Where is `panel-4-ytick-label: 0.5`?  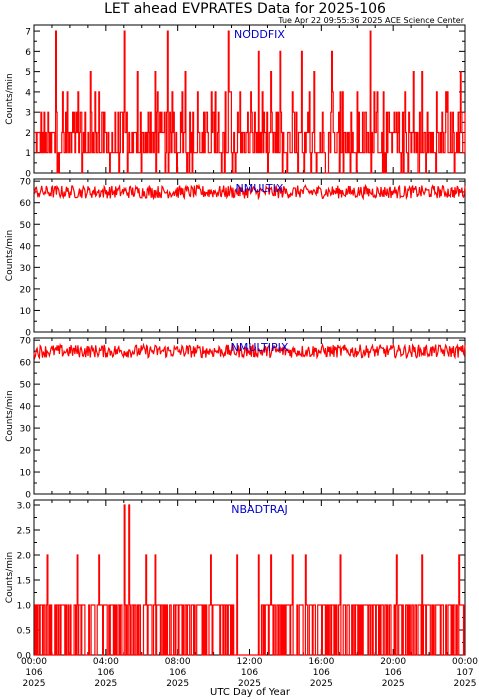 panel-4-ytick-label: 0.5 is located at coordinates (24, 632).